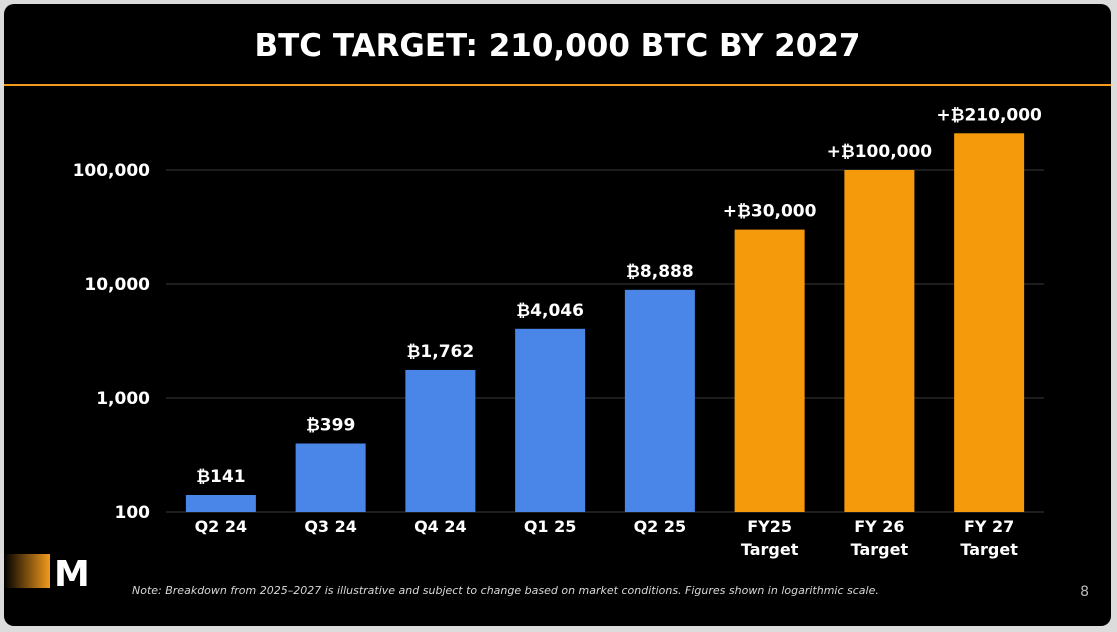 The image size is (1117, 632). What do you see at coordinates (557, 85) in the screenshot?
I see `title-divider` at bounding box center [557, 85].